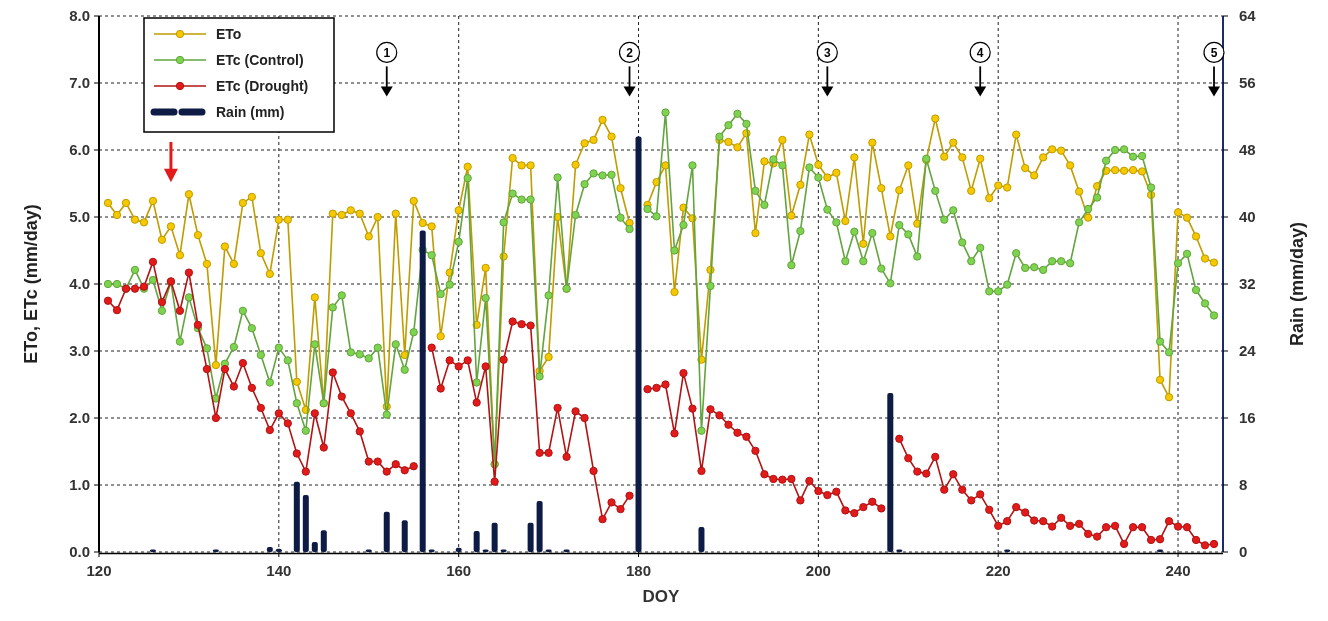  Describe the element at coordinates (279, 570) in the screenshot. I see `x-tick-label: 140` at that location.